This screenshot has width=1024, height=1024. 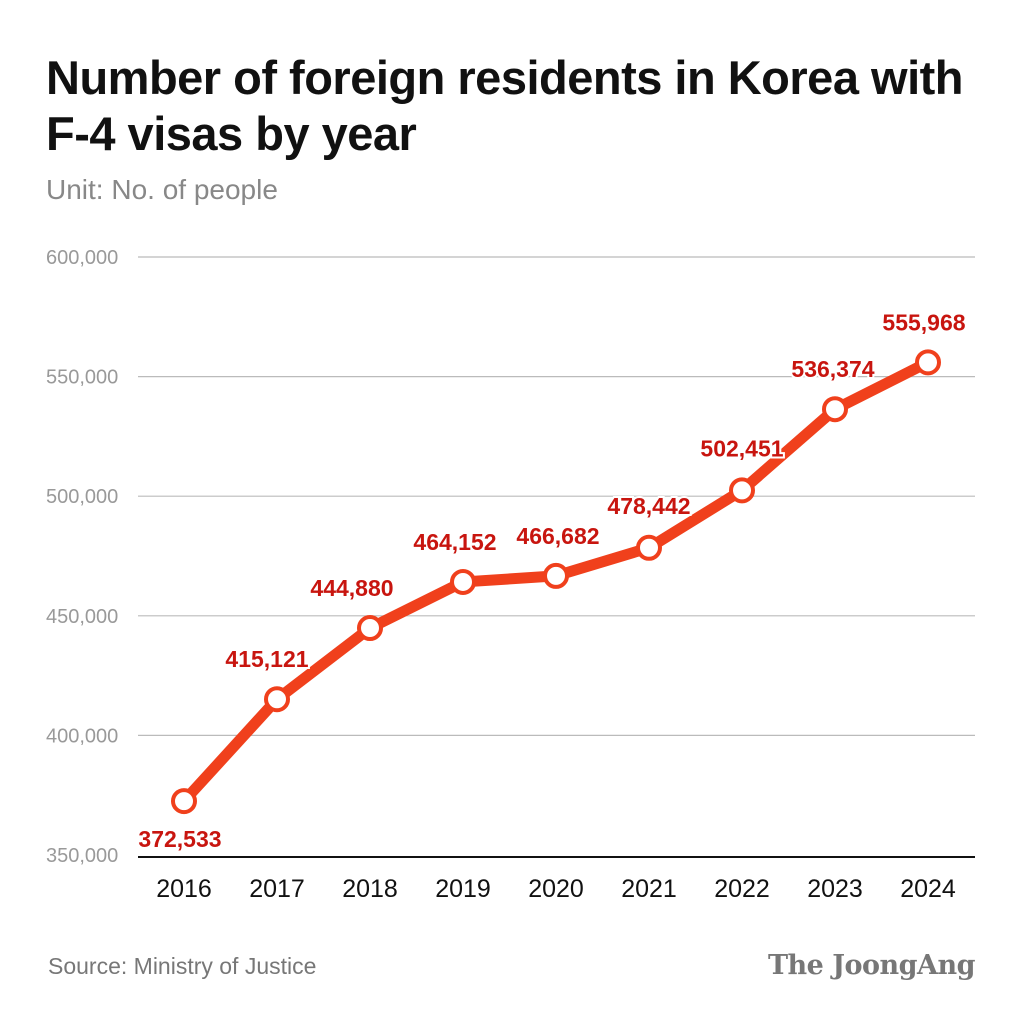 I want to click on unit-label: Unit: No. of people, so click(x=162, y=189).